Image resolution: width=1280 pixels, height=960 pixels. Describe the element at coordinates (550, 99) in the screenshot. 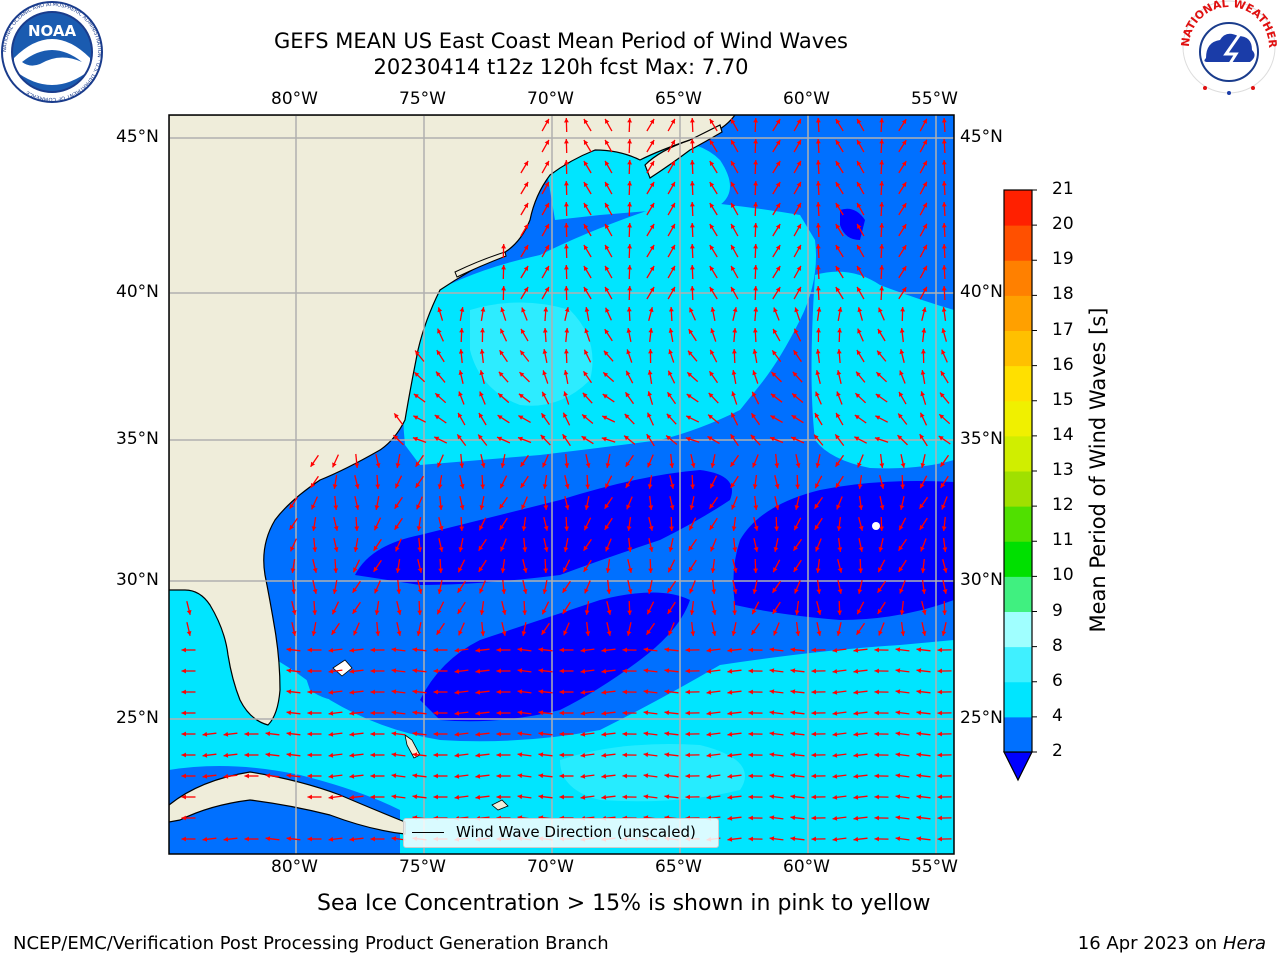

I see `lon-label-top-70w: 70°W` at that location.